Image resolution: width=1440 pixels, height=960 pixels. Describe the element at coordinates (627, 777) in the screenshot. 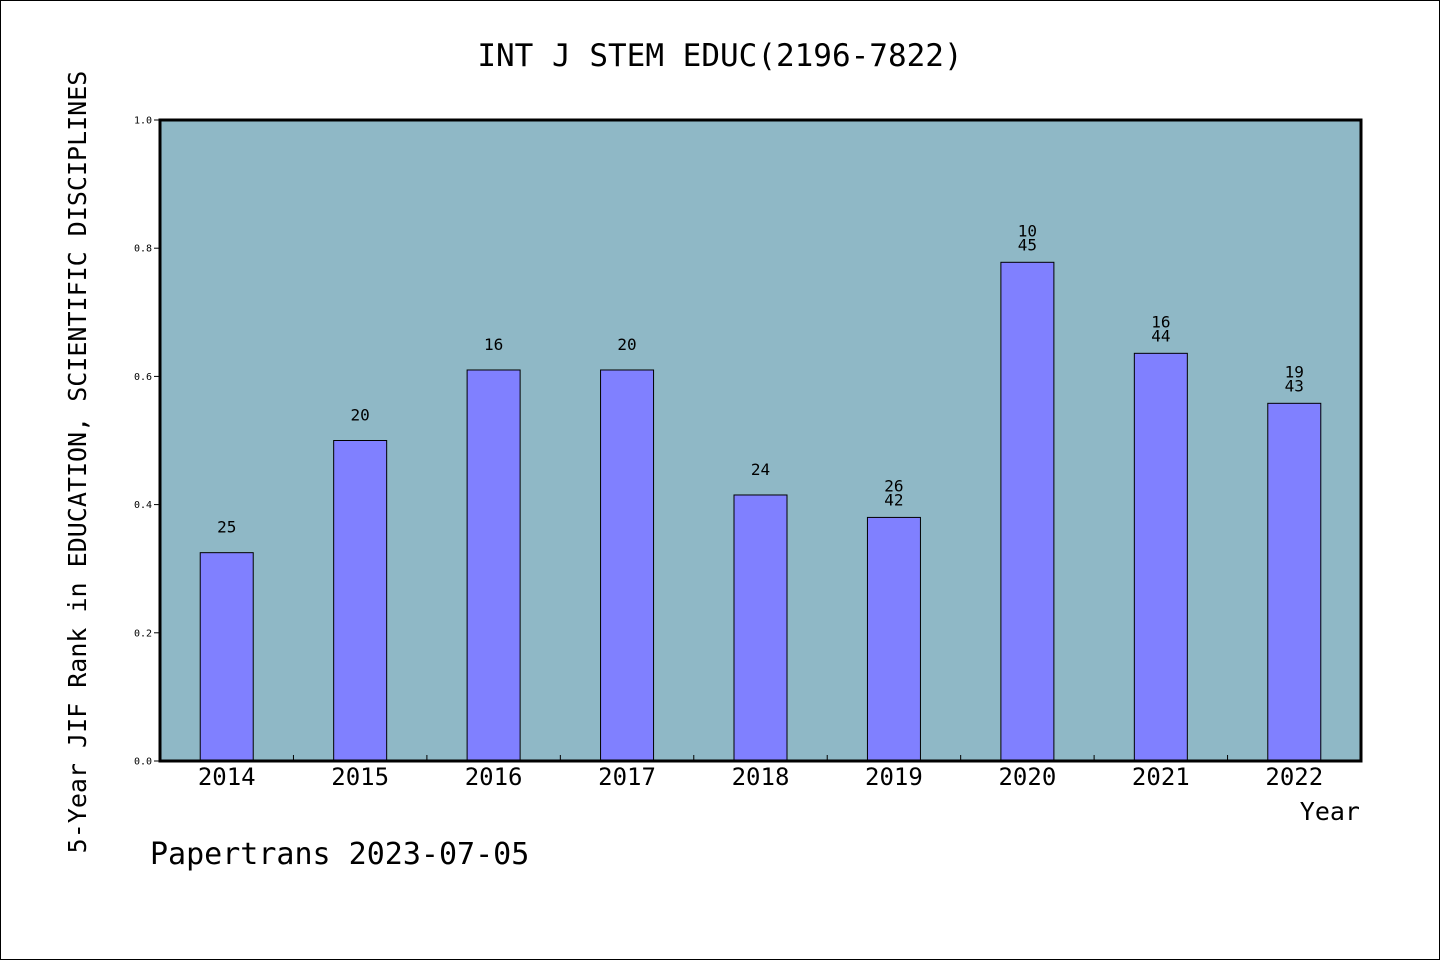

I see `x-tick-label: 2017` at that location.